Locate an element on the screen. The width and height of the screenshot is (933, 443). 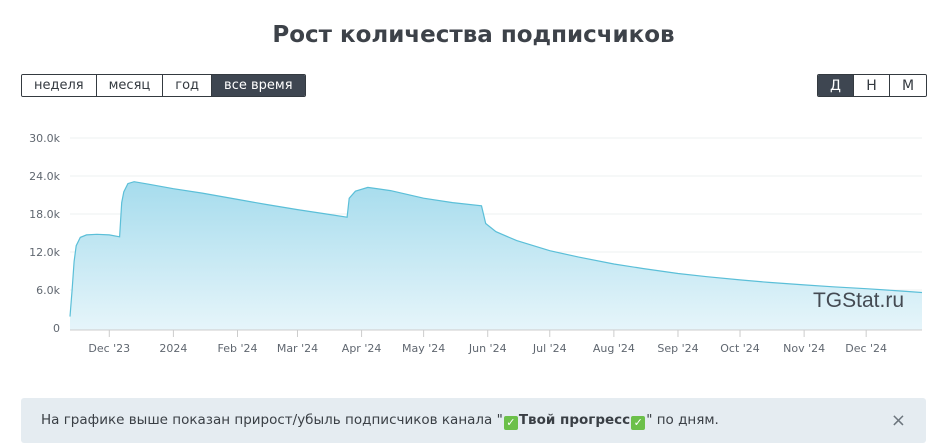
note-suffix: по дням. is located at coordinates (685, 420).